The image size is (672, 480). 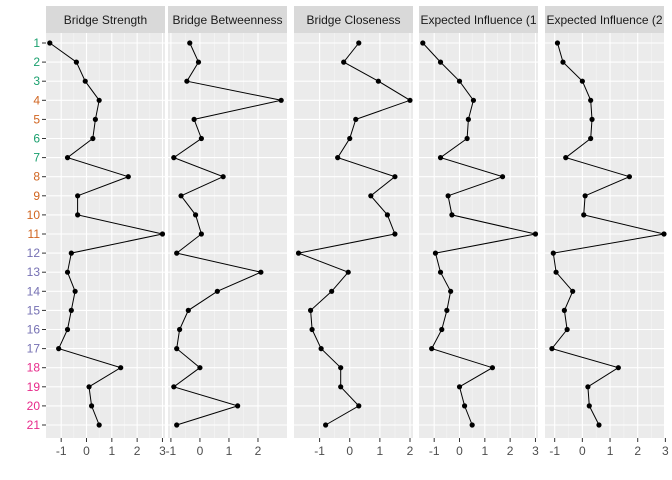 I want to click on y-tick-label: 4, so click(x=36, y=100).